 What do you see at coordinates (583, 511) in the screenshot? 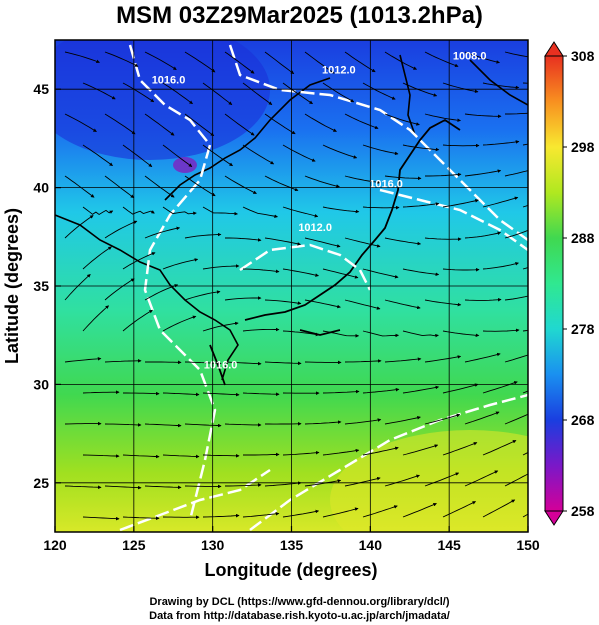
I see `colorbar-tick-label: 258` at bounding box center [583, 511].